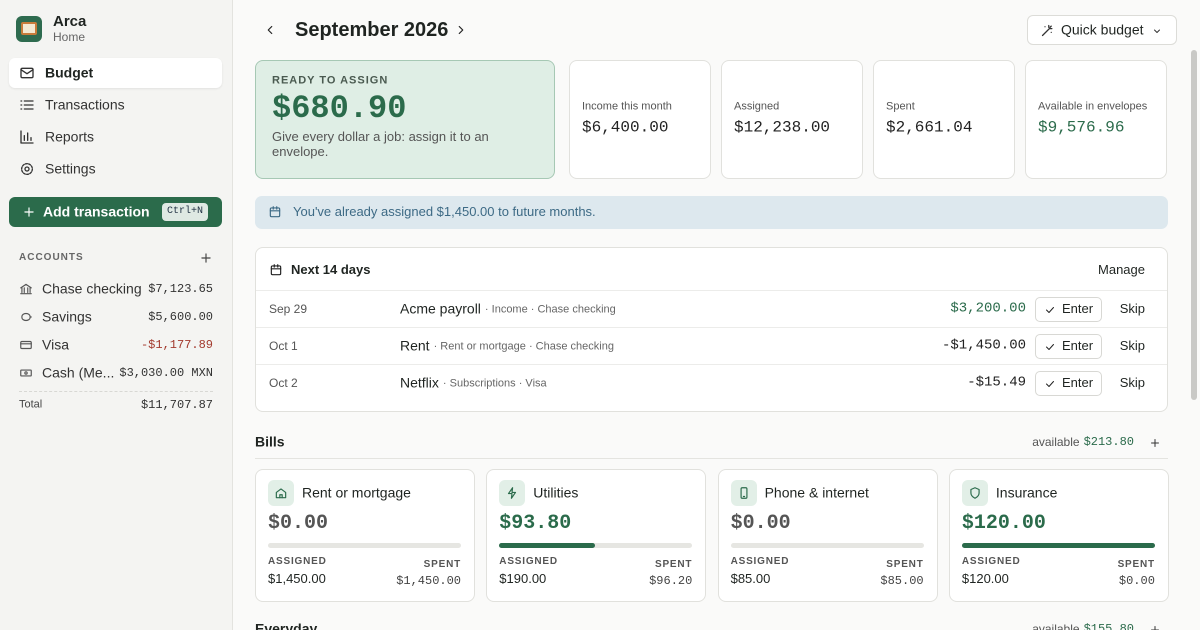 The image size is (1200, 630). Describe the element at coordinates (180, 316) in the screenshot. I see `account-balance: $5,600.00` at that location.